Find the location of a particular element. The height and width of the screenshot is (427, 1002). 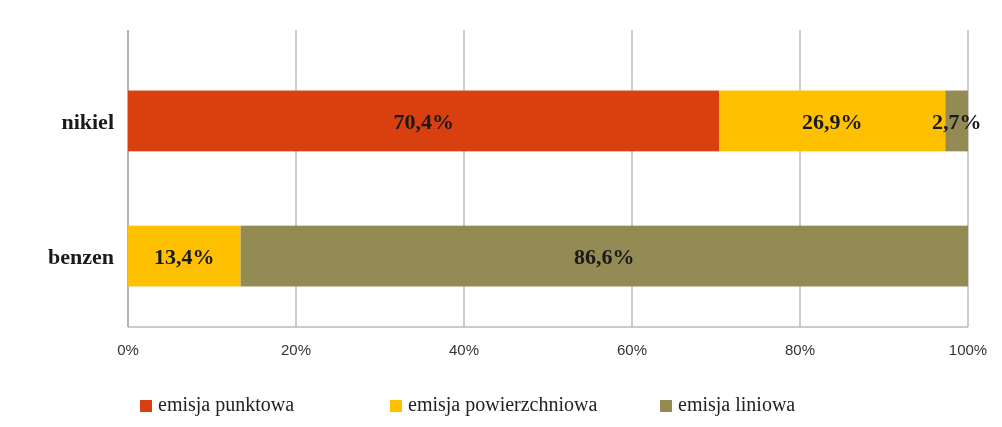

x-tick-label: 20% is located at coordinates (296, 349).